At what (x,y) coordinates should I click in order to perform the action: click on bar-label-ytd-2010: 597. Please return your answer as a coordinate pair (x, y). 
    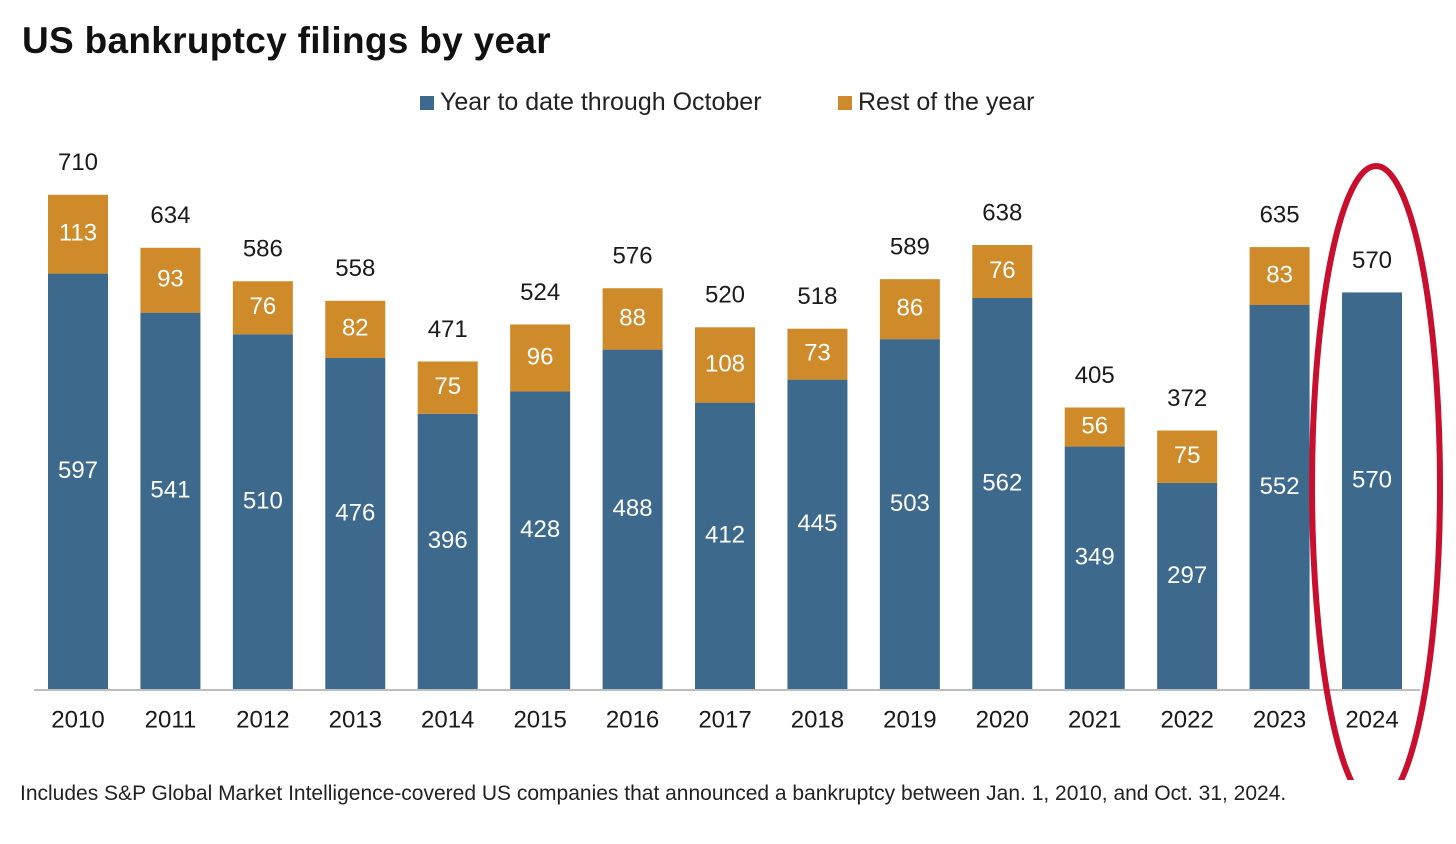
    Looking at the image, I should click on (78, 470).